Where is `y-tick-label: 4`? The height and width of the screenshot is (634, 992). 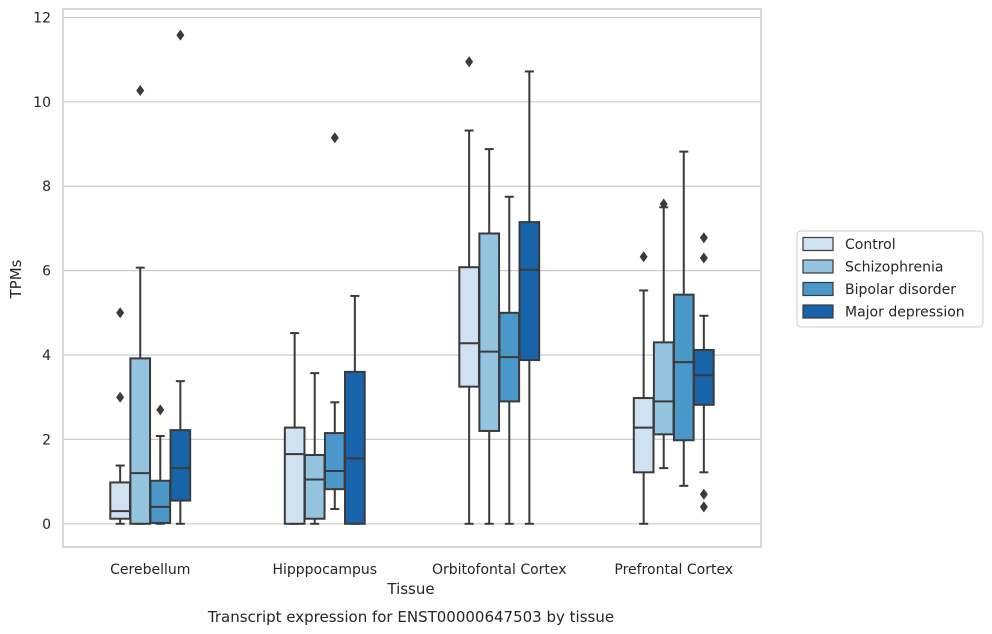
y-tick-label: 4 is located at coordinates (46, 356).